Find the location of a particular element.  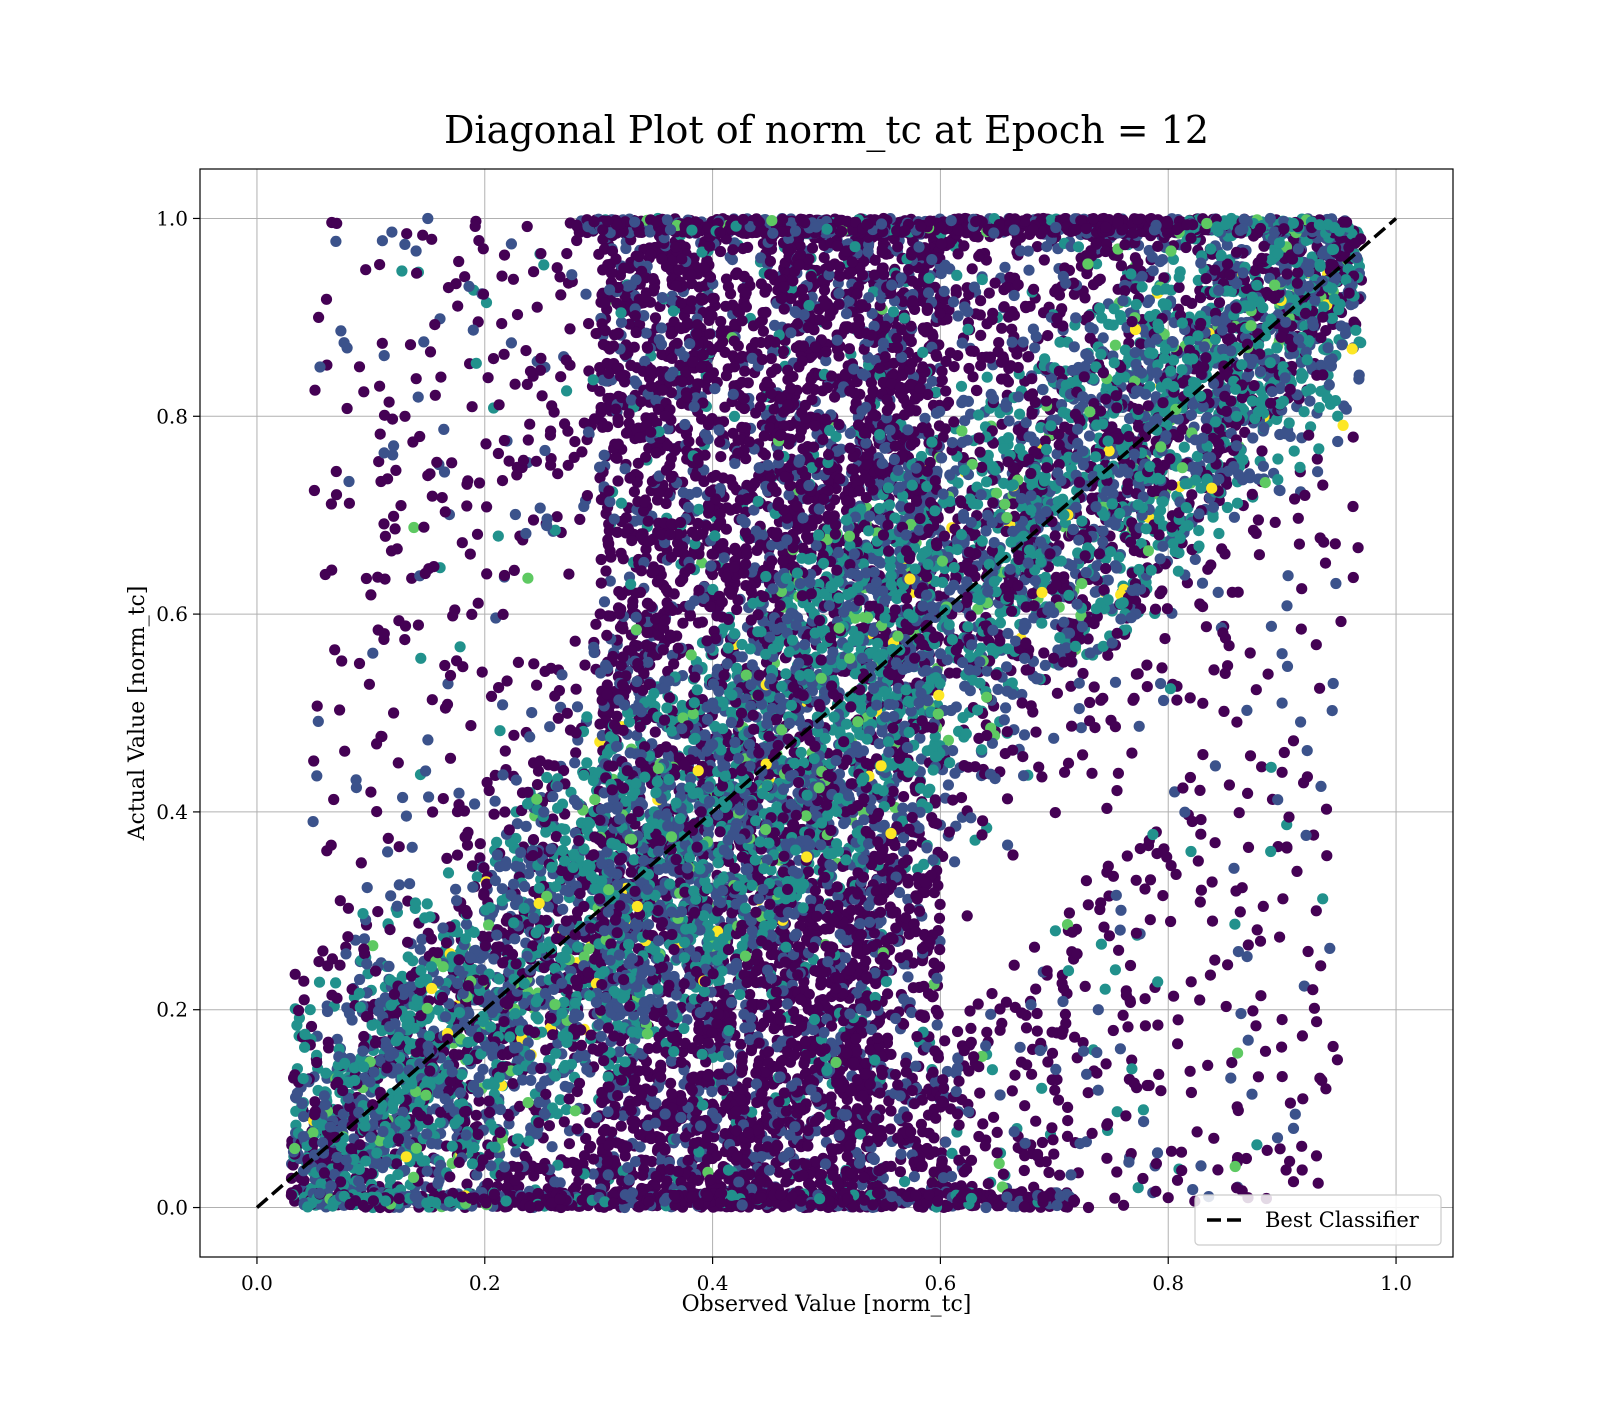

chart-title: Diagonal Plot of norm_tc at Epoch = 12 is located at coordinates (826, 130).